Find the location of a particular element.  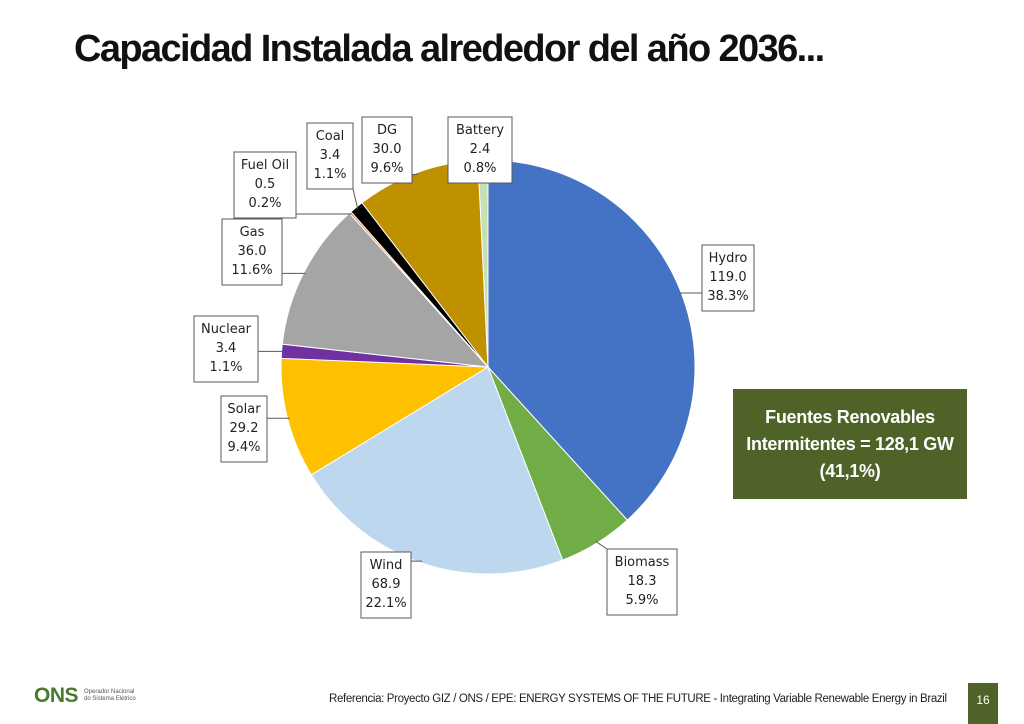

slice-label-percent-fuel-oil: 0.2% is located at coordinates (264, 203).